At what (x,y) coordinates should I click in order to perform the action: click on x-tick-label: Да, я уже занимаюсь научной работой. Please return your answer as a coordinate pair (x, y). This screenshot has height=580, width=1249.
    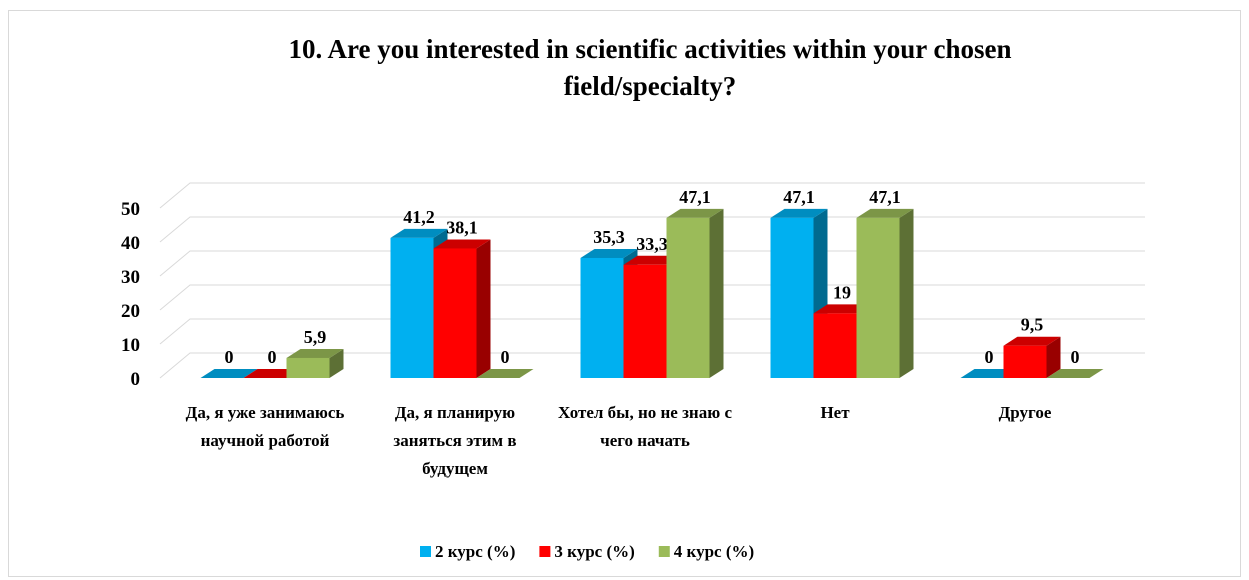
    Looking at the image, I should click on (265, 426).